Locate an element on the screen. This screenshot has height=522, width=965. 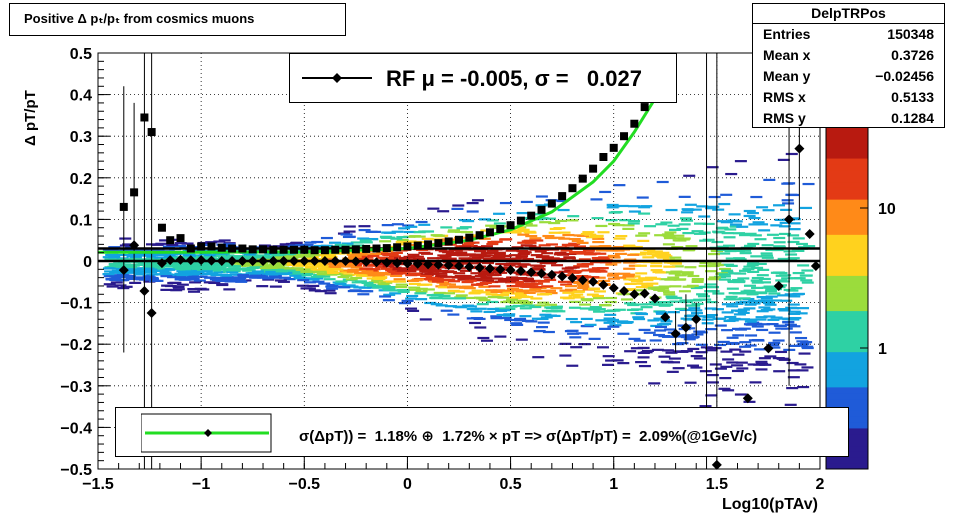
y-tick-label: 0 is located at coordinates (87, 262).